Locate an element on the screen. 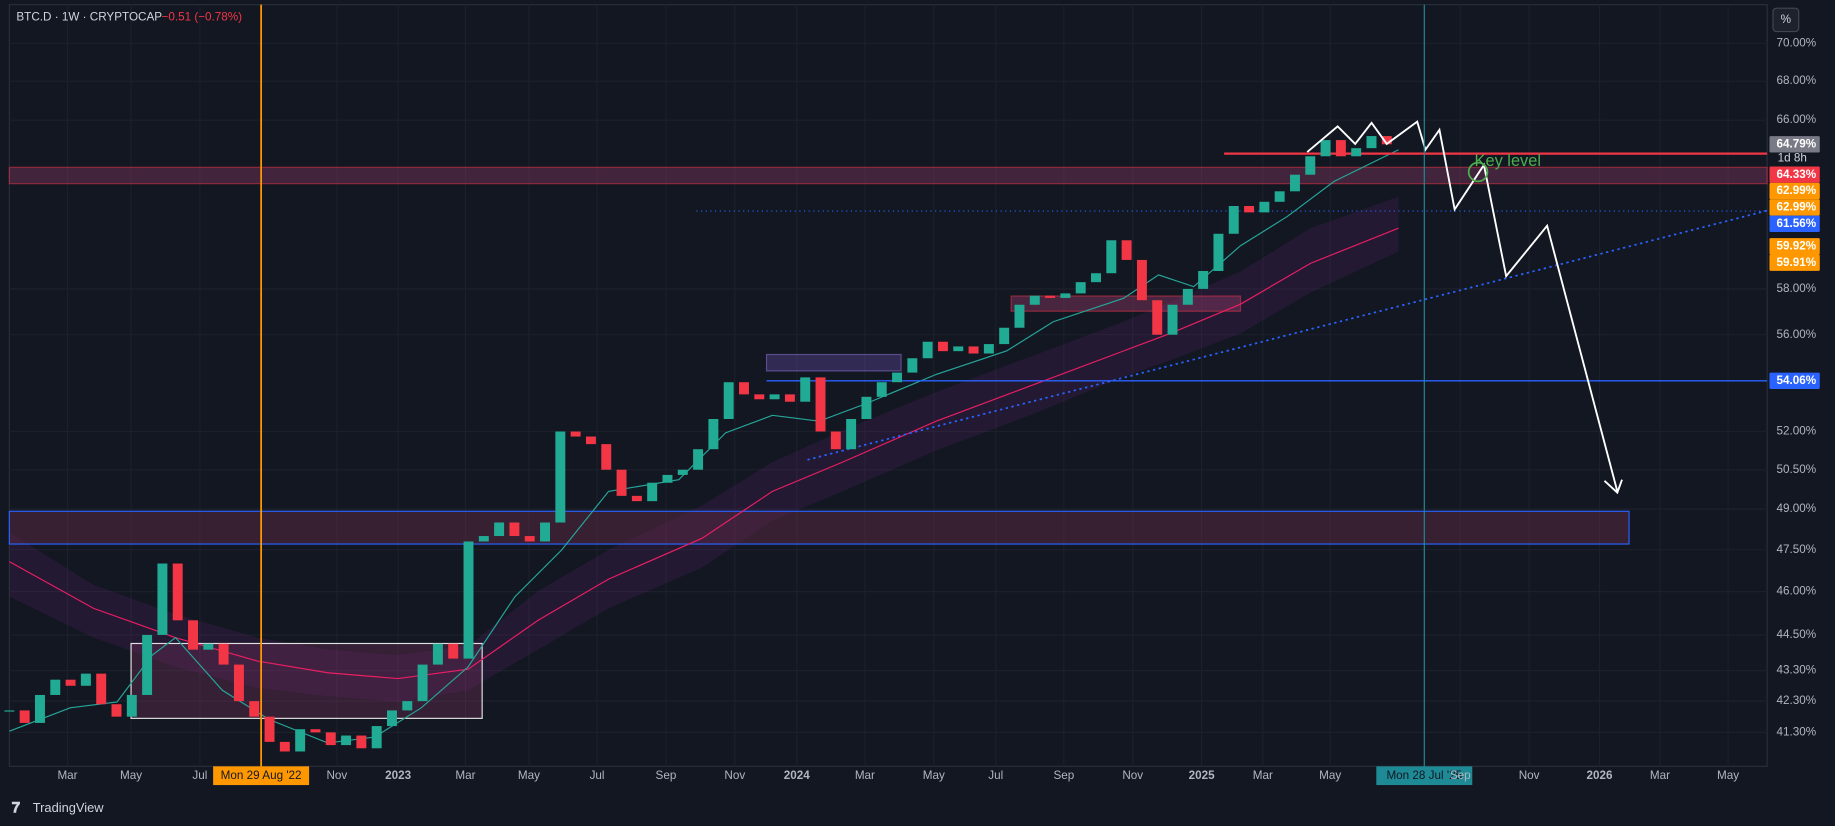 This screenshot has height=826, width=1835. y-tick-label: 41.30% is located at coordinates (1796, 731).